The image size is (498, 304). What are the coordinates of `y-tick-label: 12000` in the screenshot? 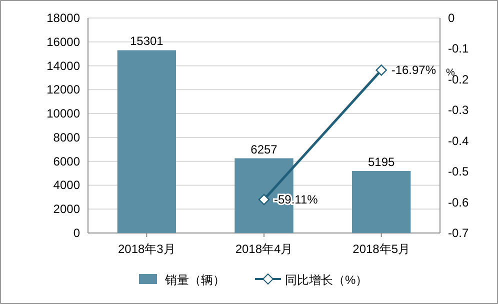 It's located at (63, 89).